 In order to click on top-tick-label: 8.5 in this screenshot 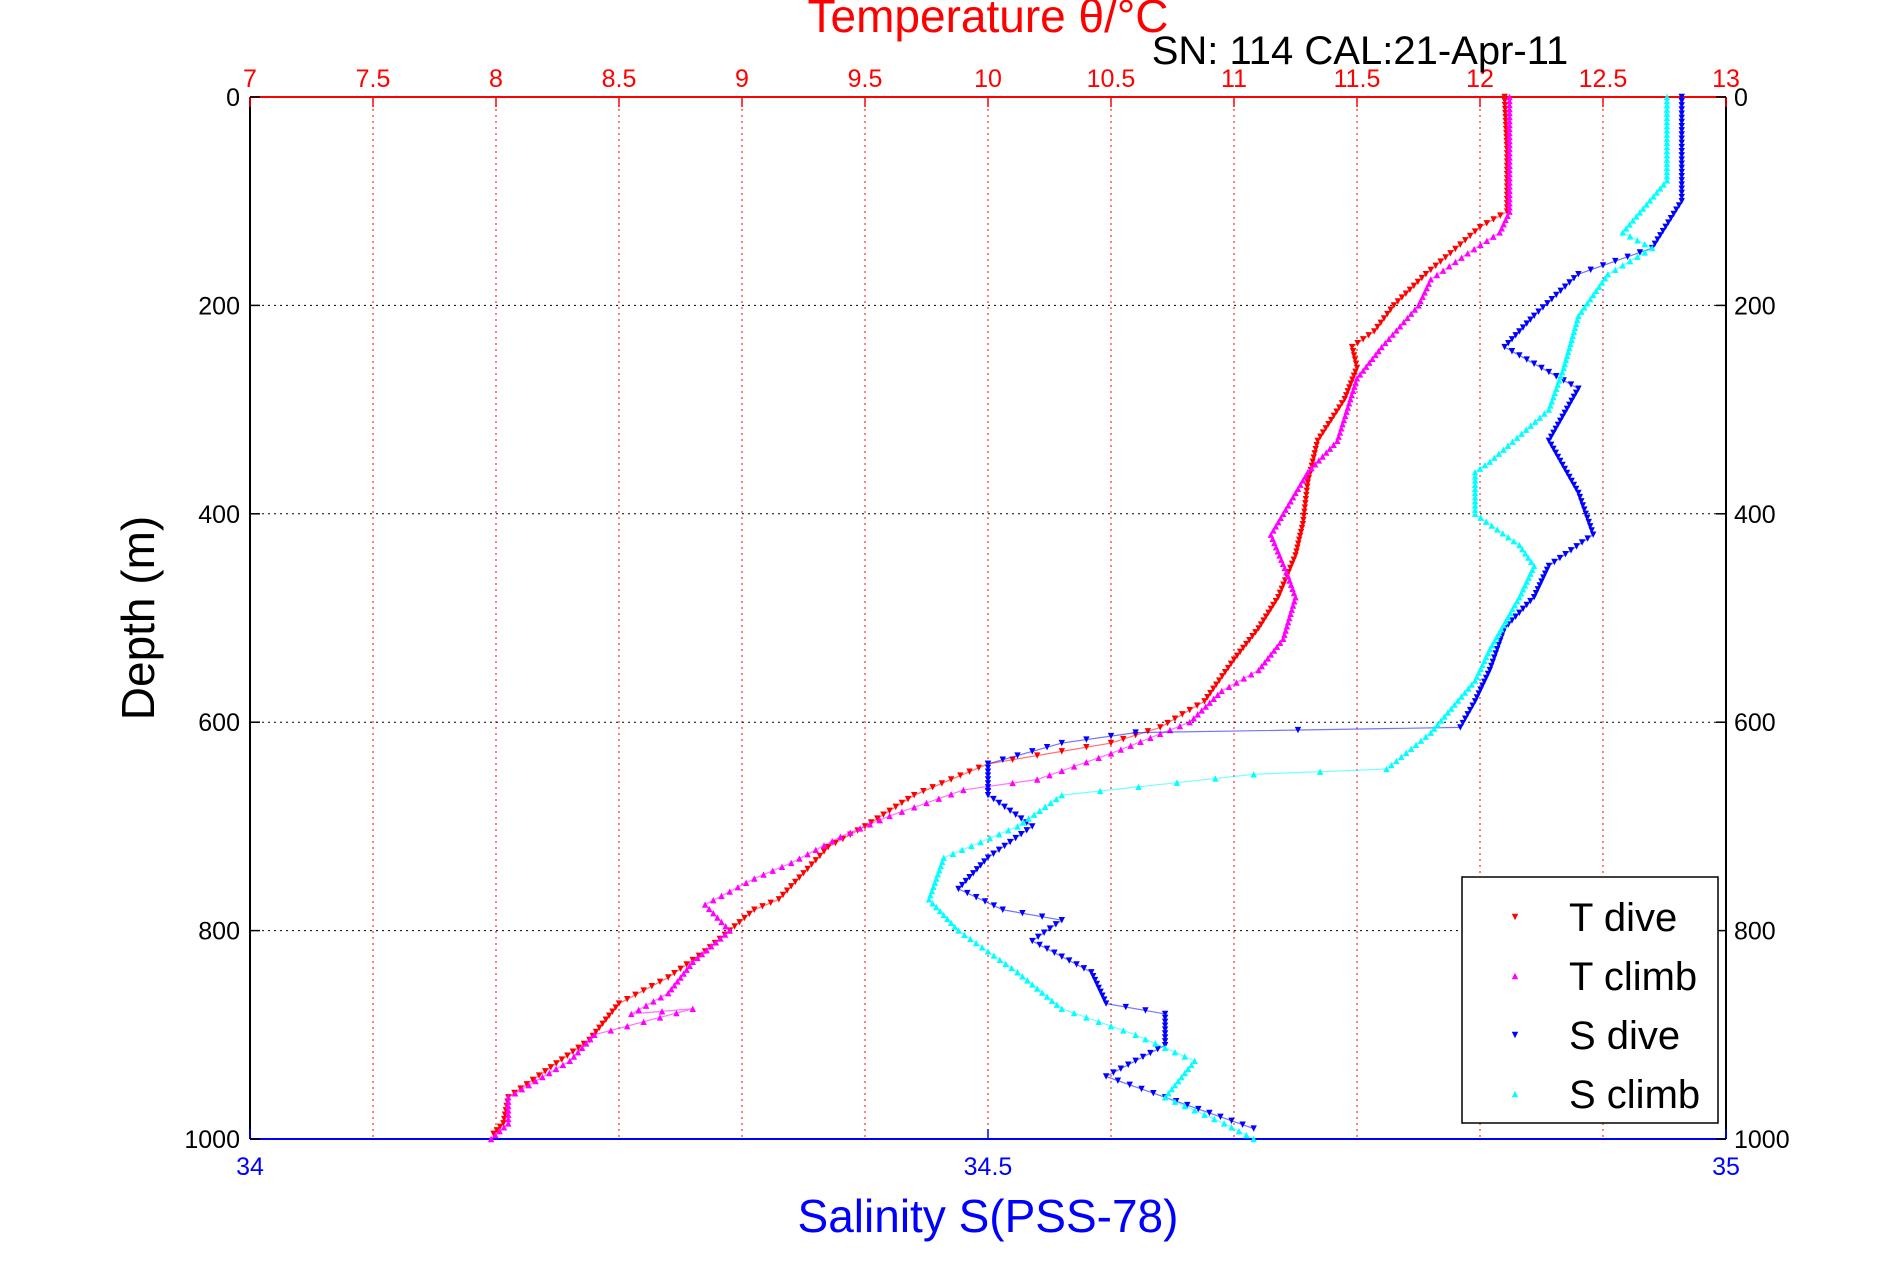, I will do `click(619, 79)`.